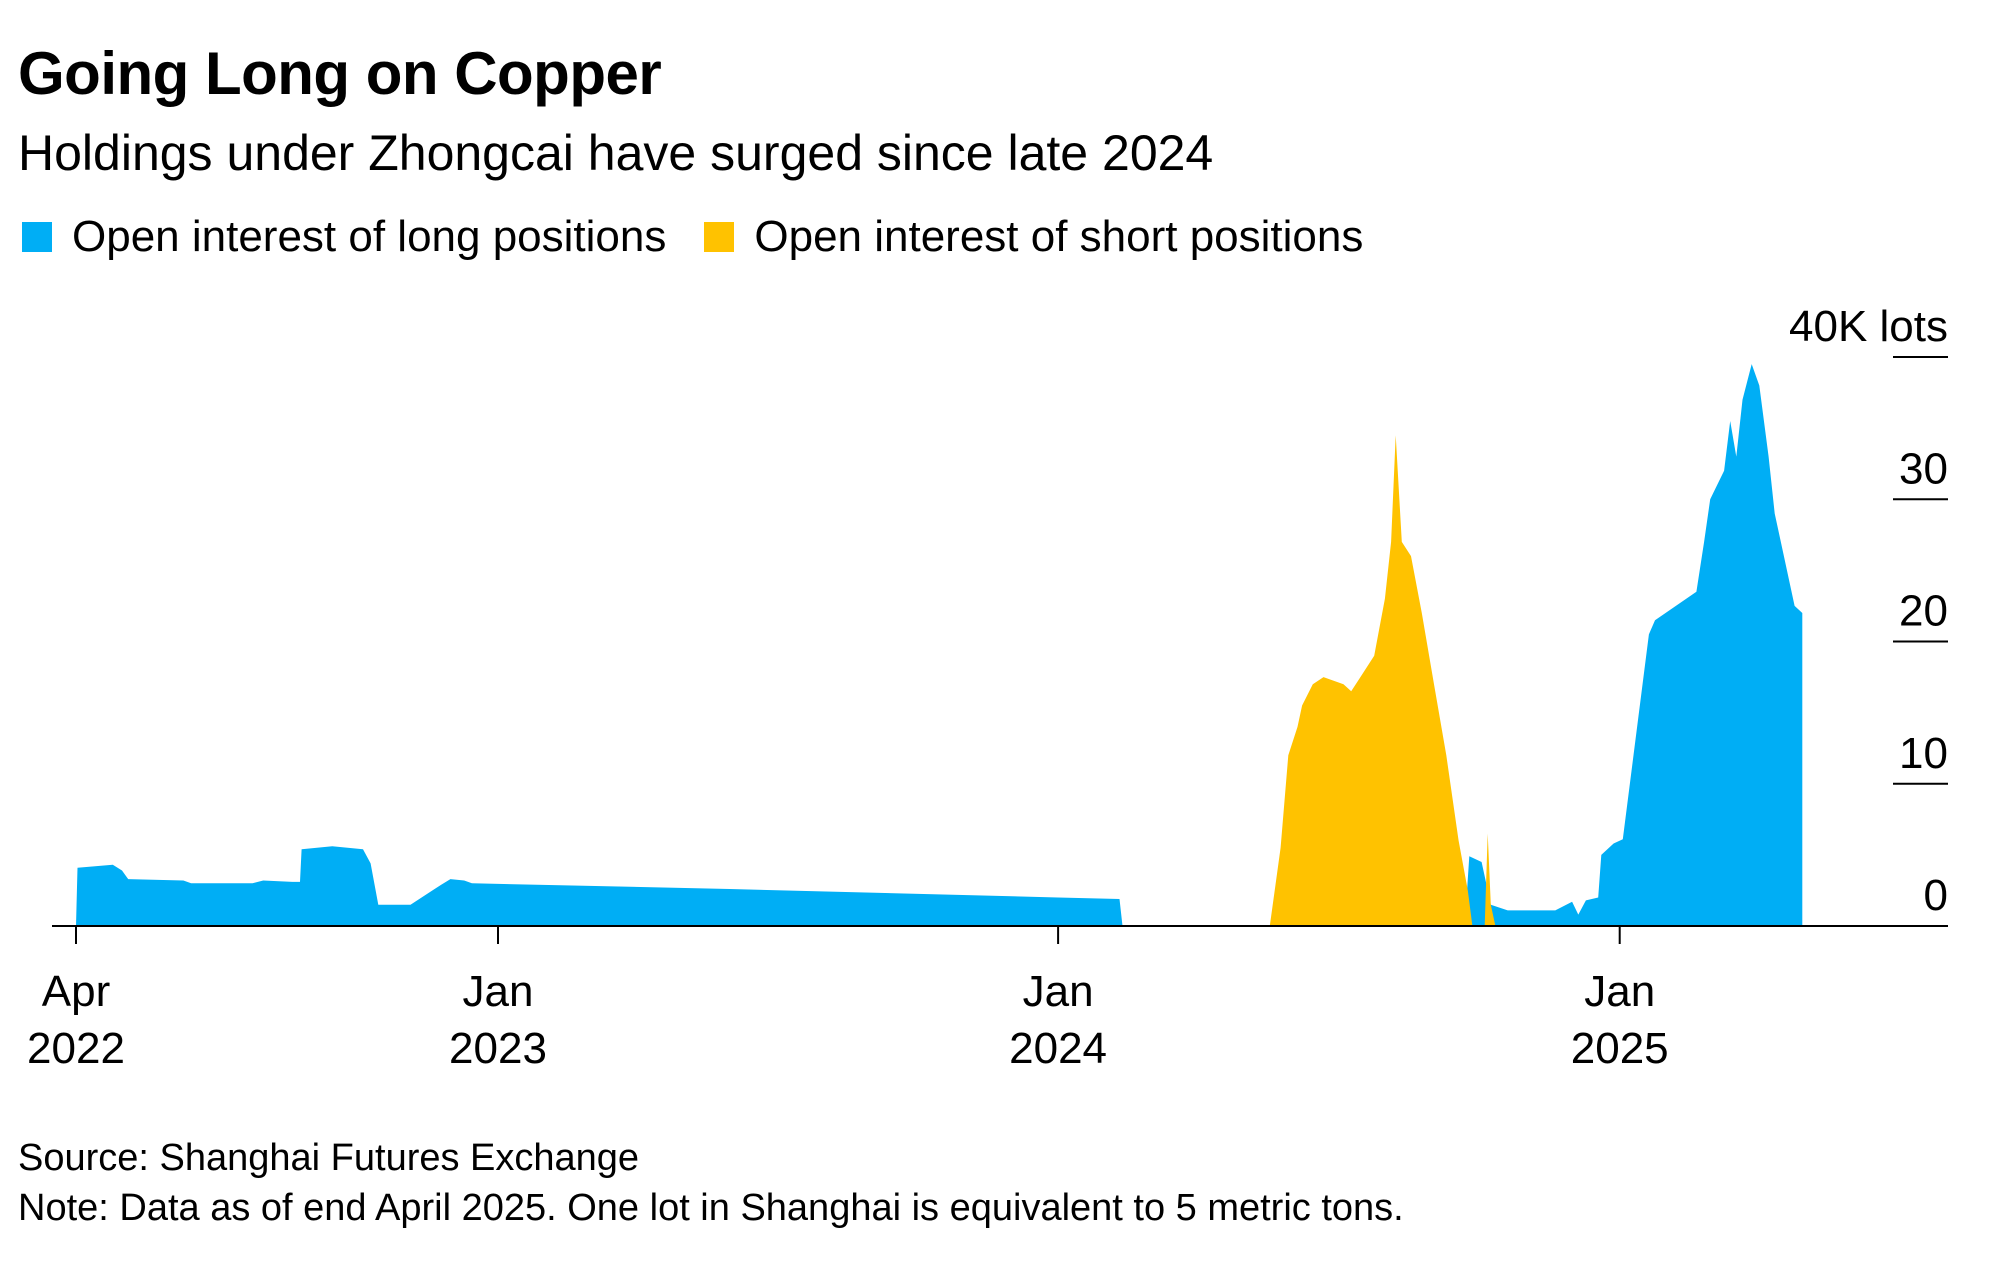 The height and width of the screenshot is (1285, 2000). Describe the element at coordinates (76, 991) in the screenshot. I see `x-tick-label-month: Apr` at that location.